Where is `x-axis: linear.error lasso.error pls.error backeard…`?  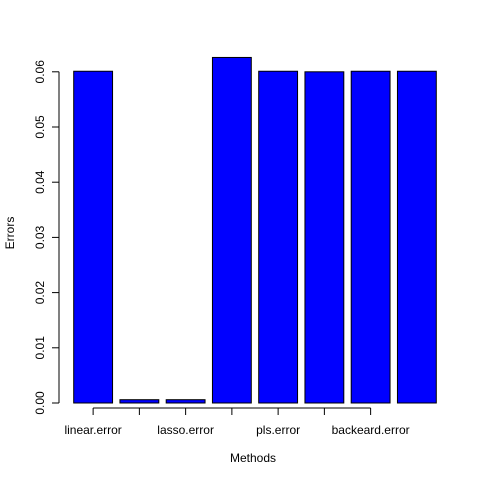
x-axis: linear.error lasso.error pls.error backeard… is located at coordinates (237, 422).